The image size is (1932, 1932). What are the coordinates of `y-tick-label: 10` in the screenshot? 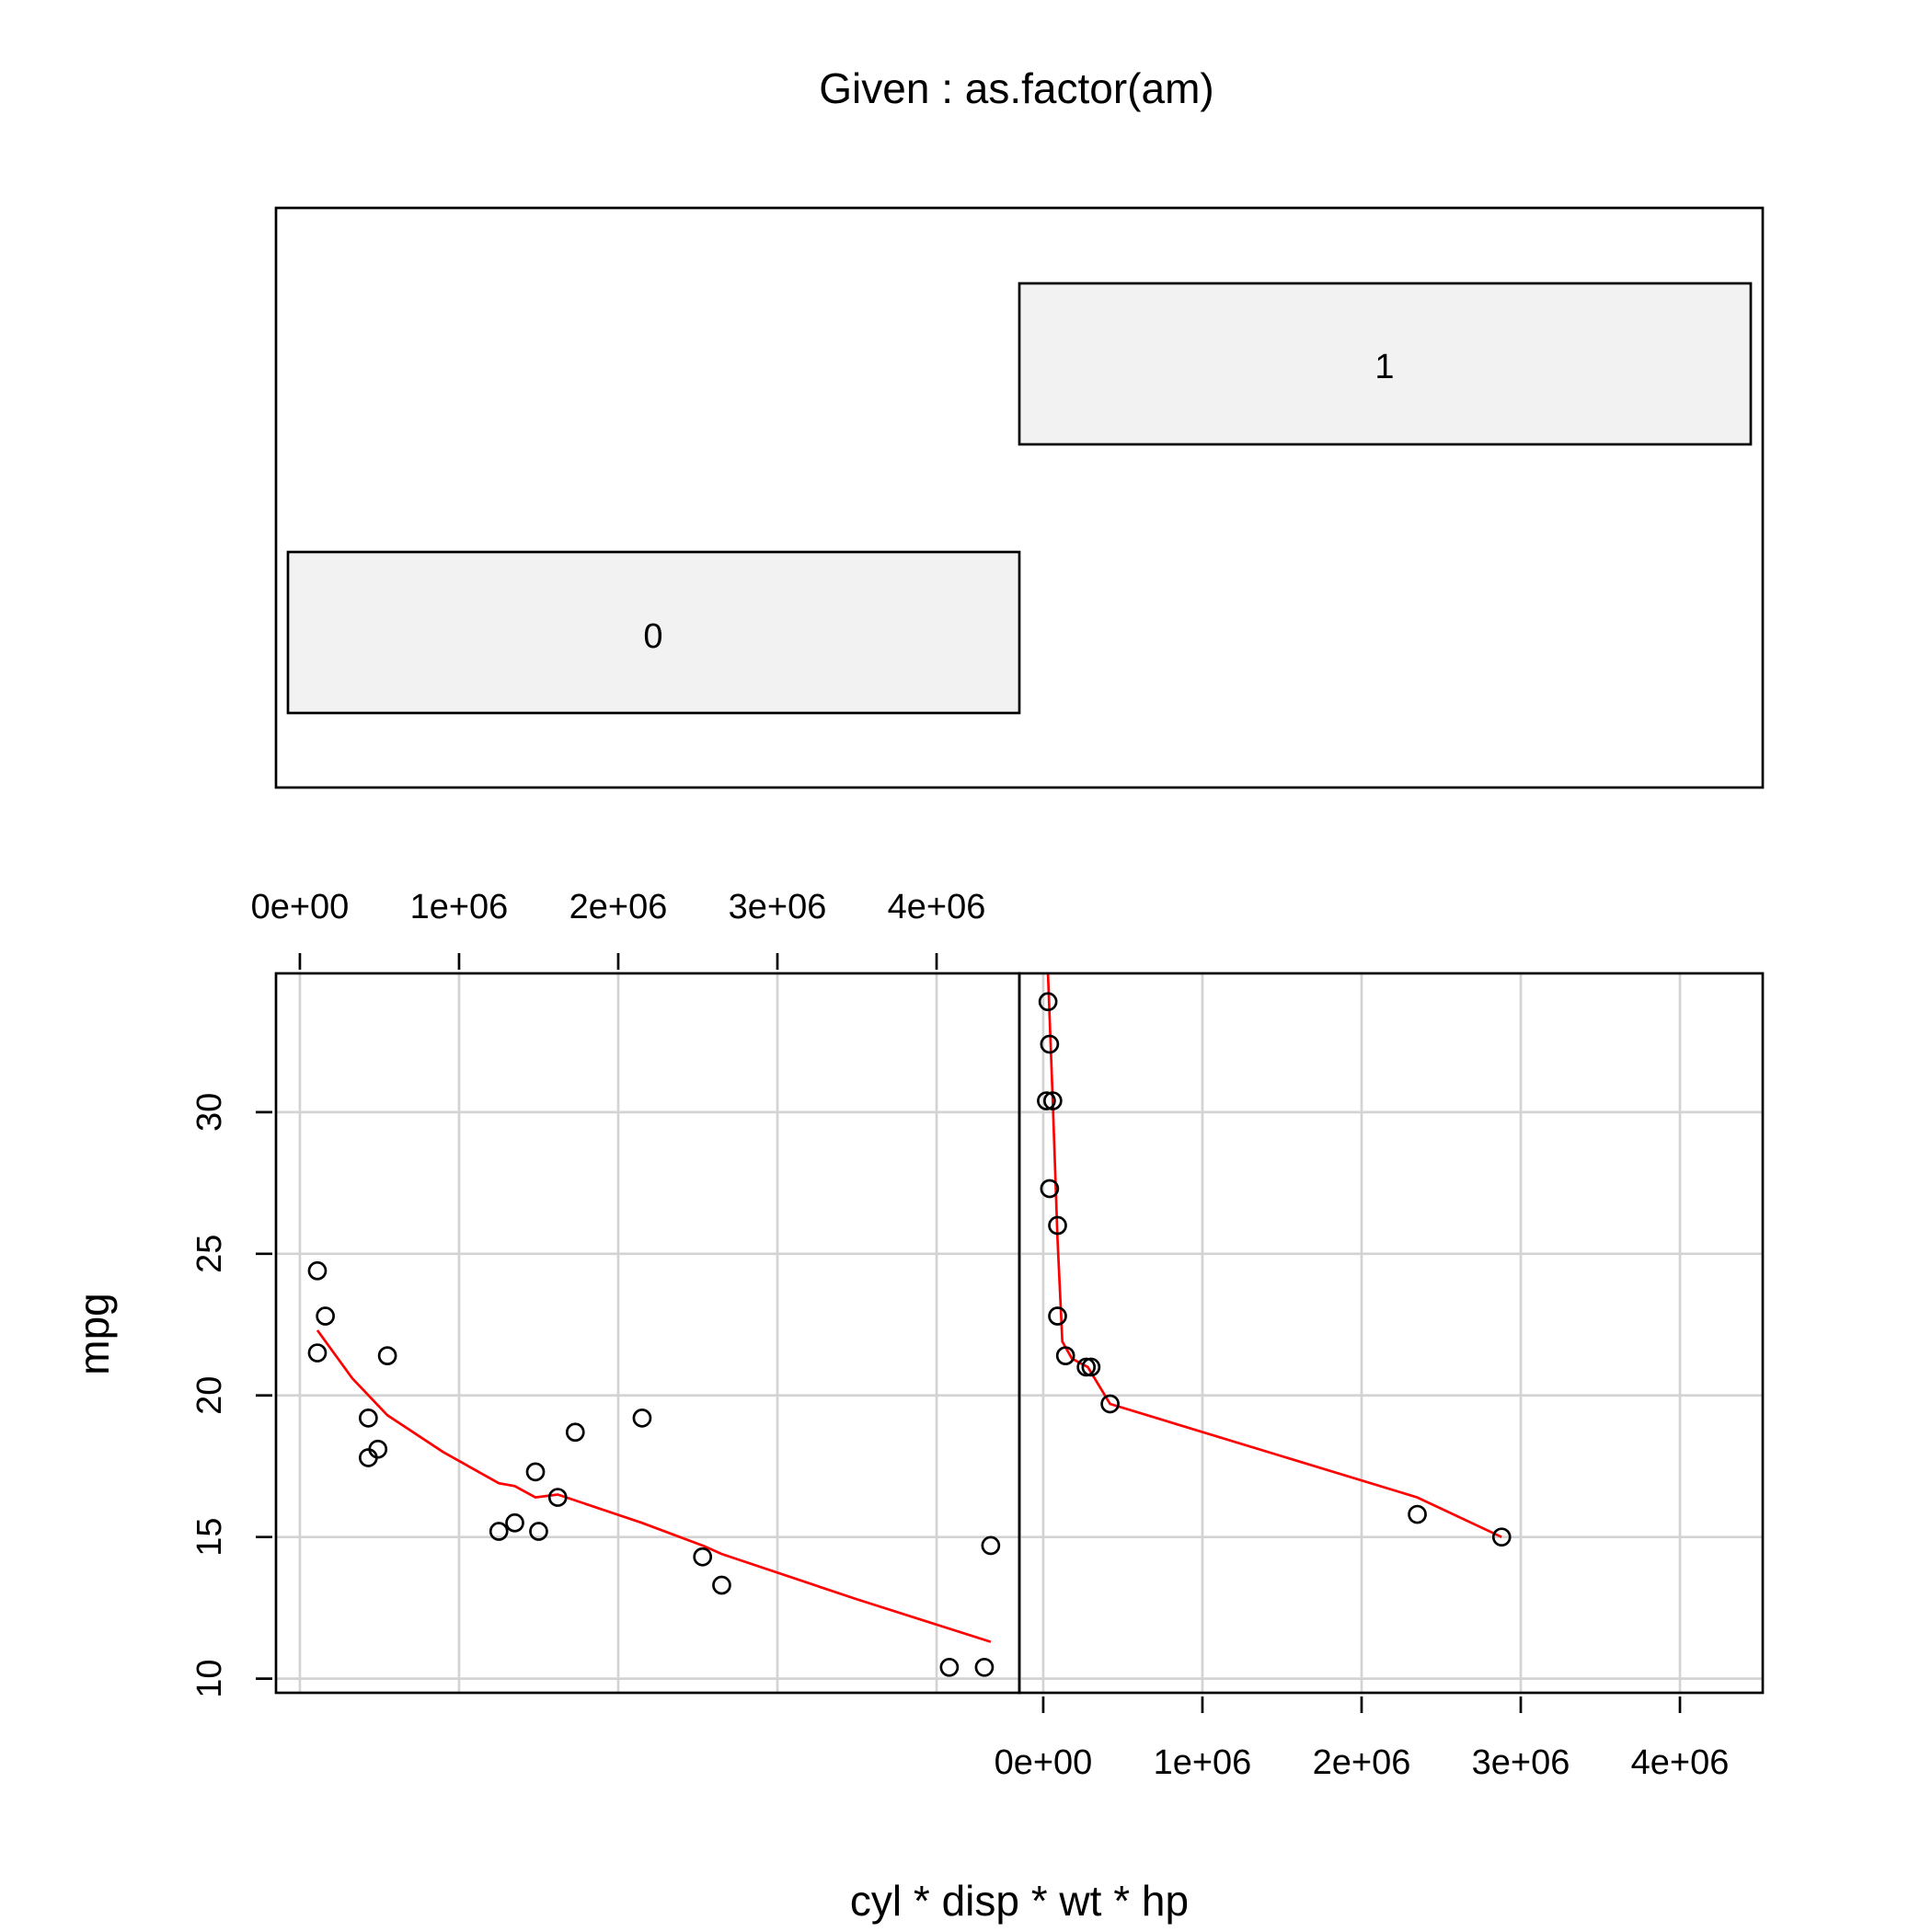 It's located at (209, 1678).